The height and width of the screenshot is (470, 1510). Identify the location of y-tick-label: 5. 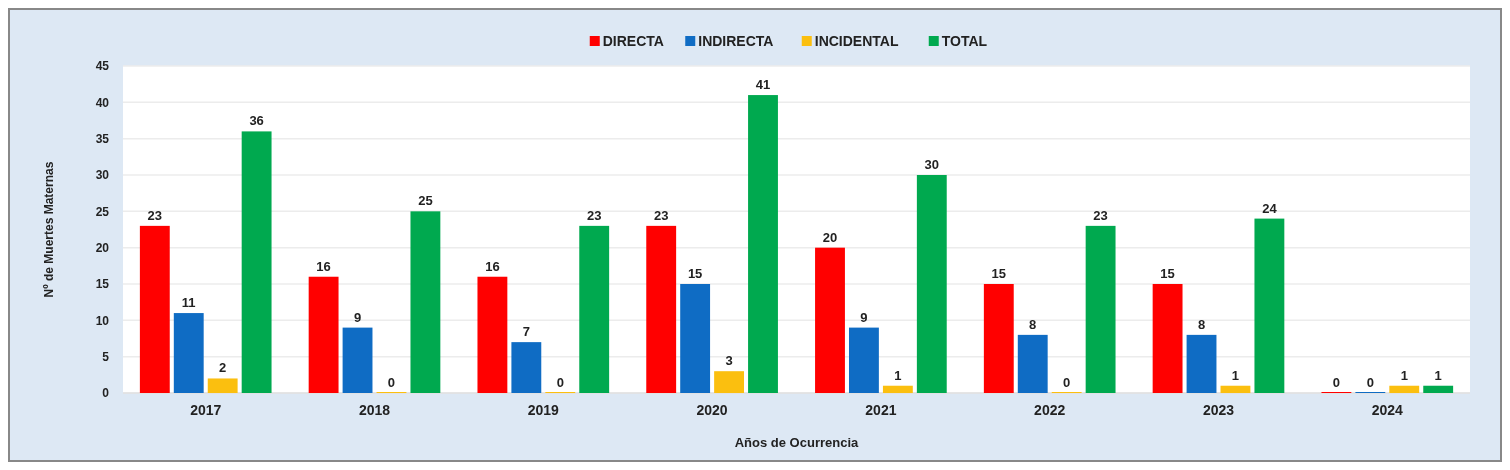
(106, 356).